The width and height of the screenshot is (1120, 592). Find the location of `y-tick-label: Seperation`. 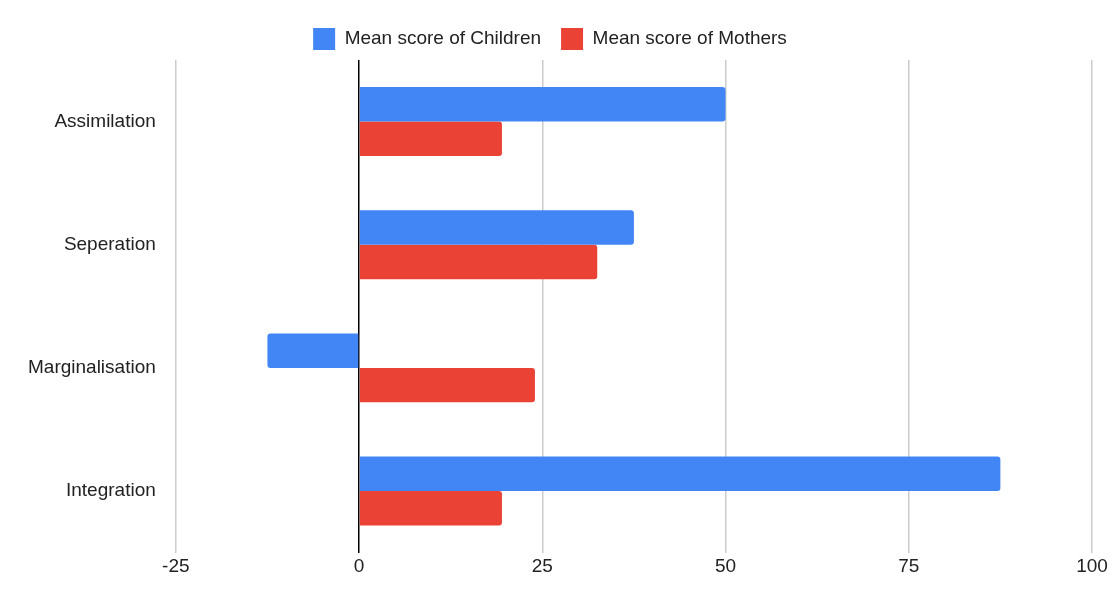

y-tick-label: Seperation is located at coordinates (109, 243).